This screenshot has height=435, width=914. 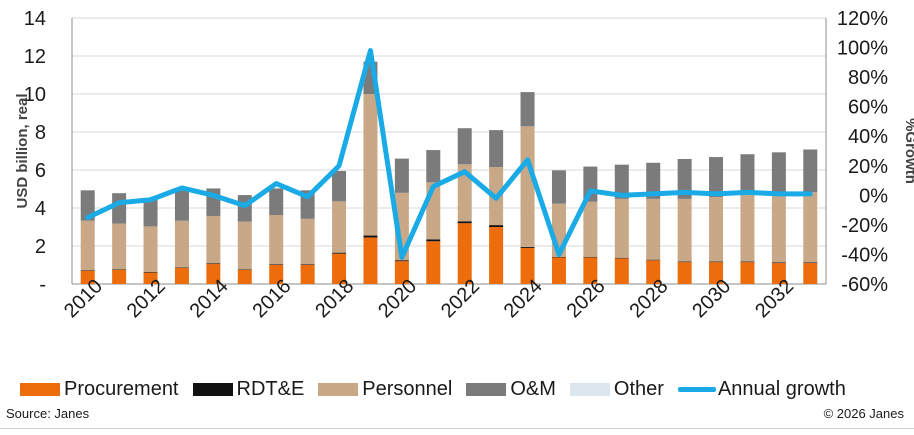 What do you see at coordinates (873, 196) in the screenshot?
I see `y2-tick-label: 0%` at bounding box center [873, 196].